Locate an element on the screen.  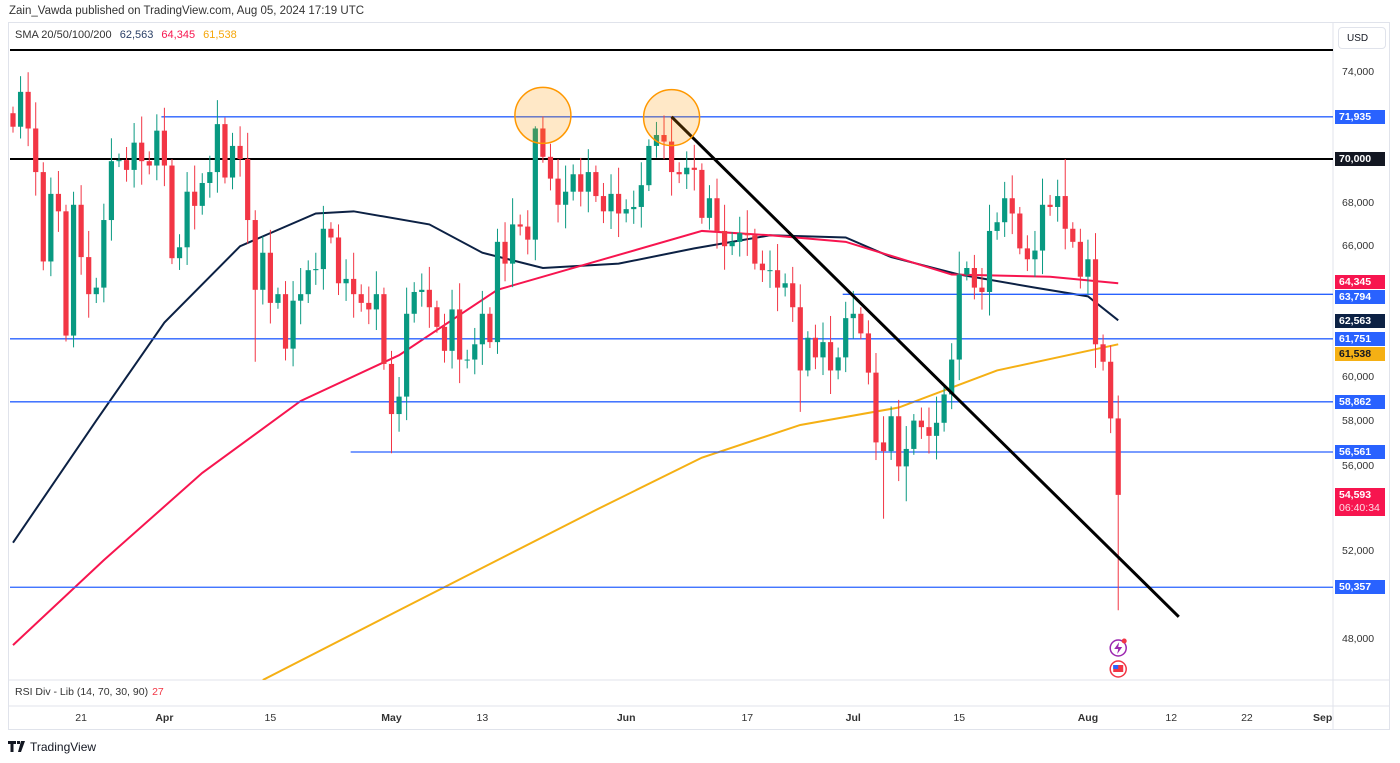
tradingview-logo: TradingView is located at coordinates (52, 747).